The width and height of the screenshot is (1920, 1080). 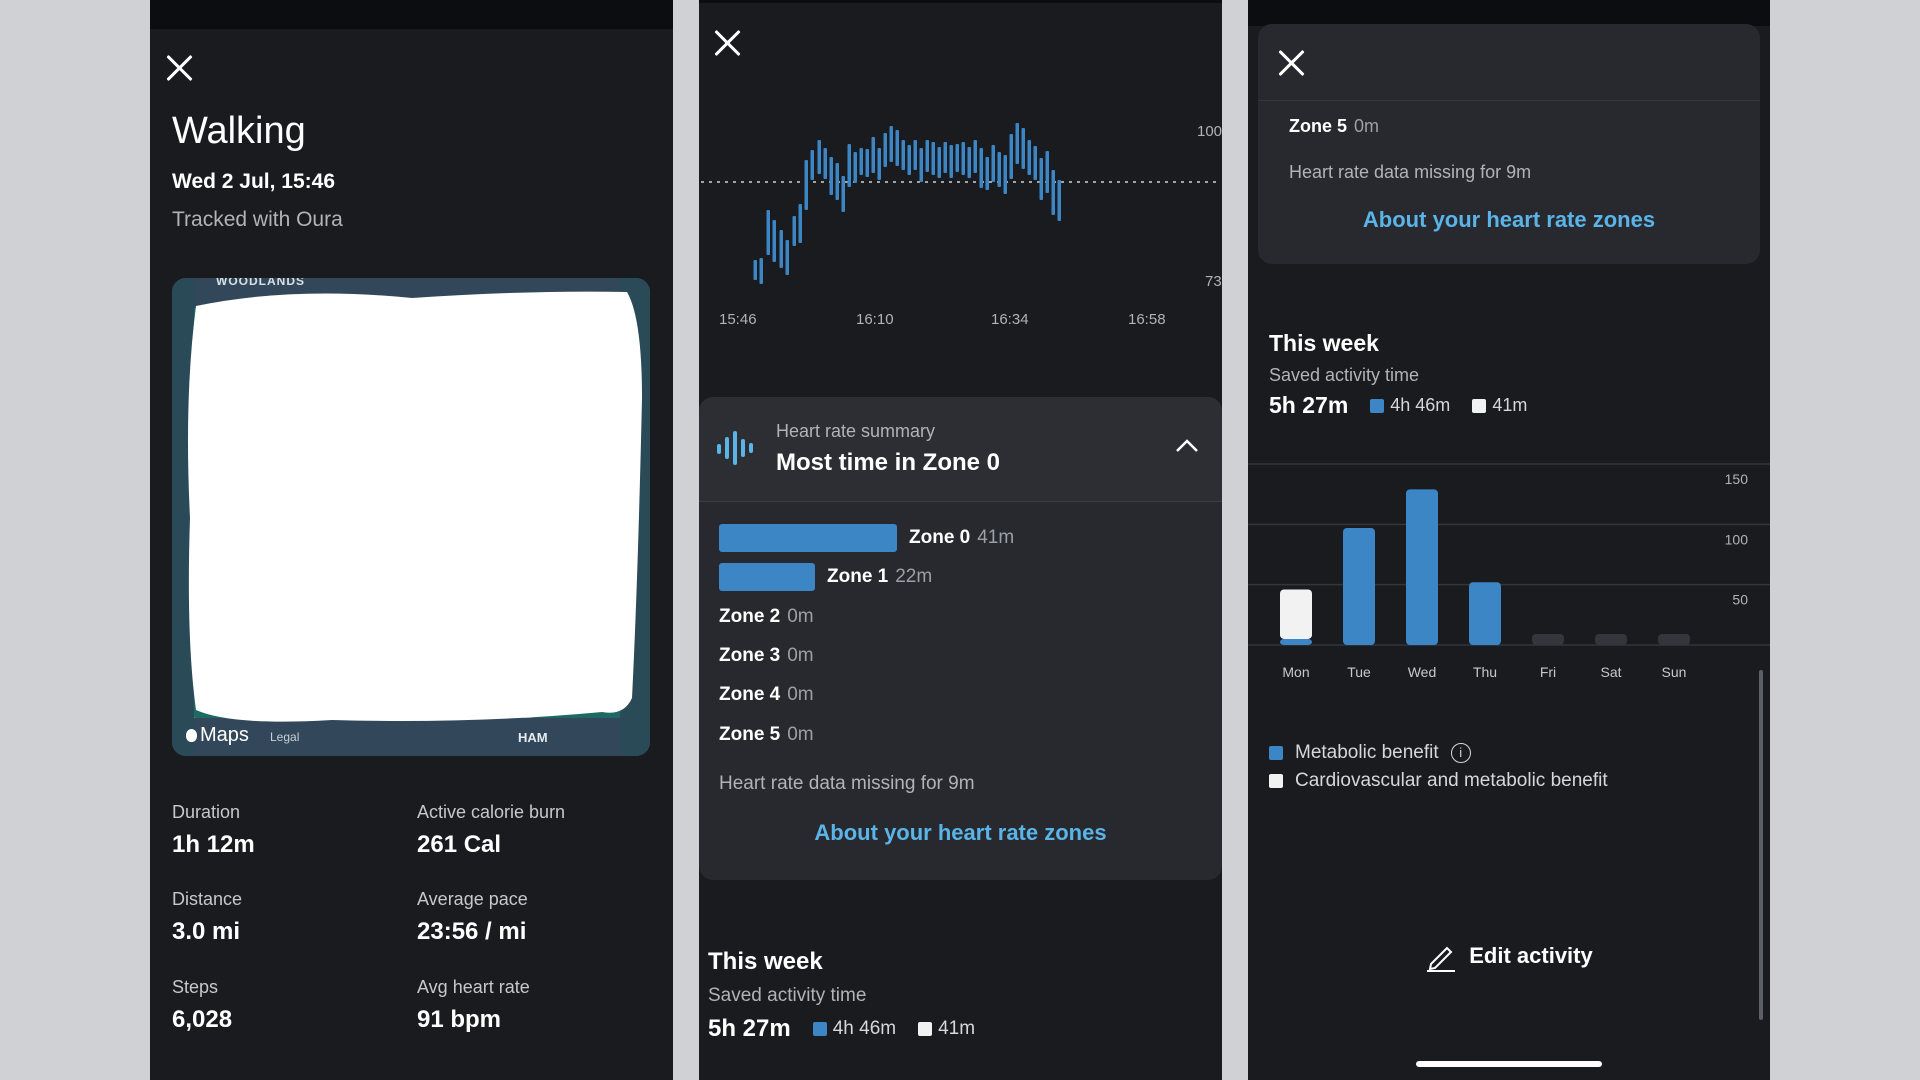 What do you see at coordinates (940, 537) in the screenshot?
I see `zone-name: Zone 0` at bounding box center [940, 537].